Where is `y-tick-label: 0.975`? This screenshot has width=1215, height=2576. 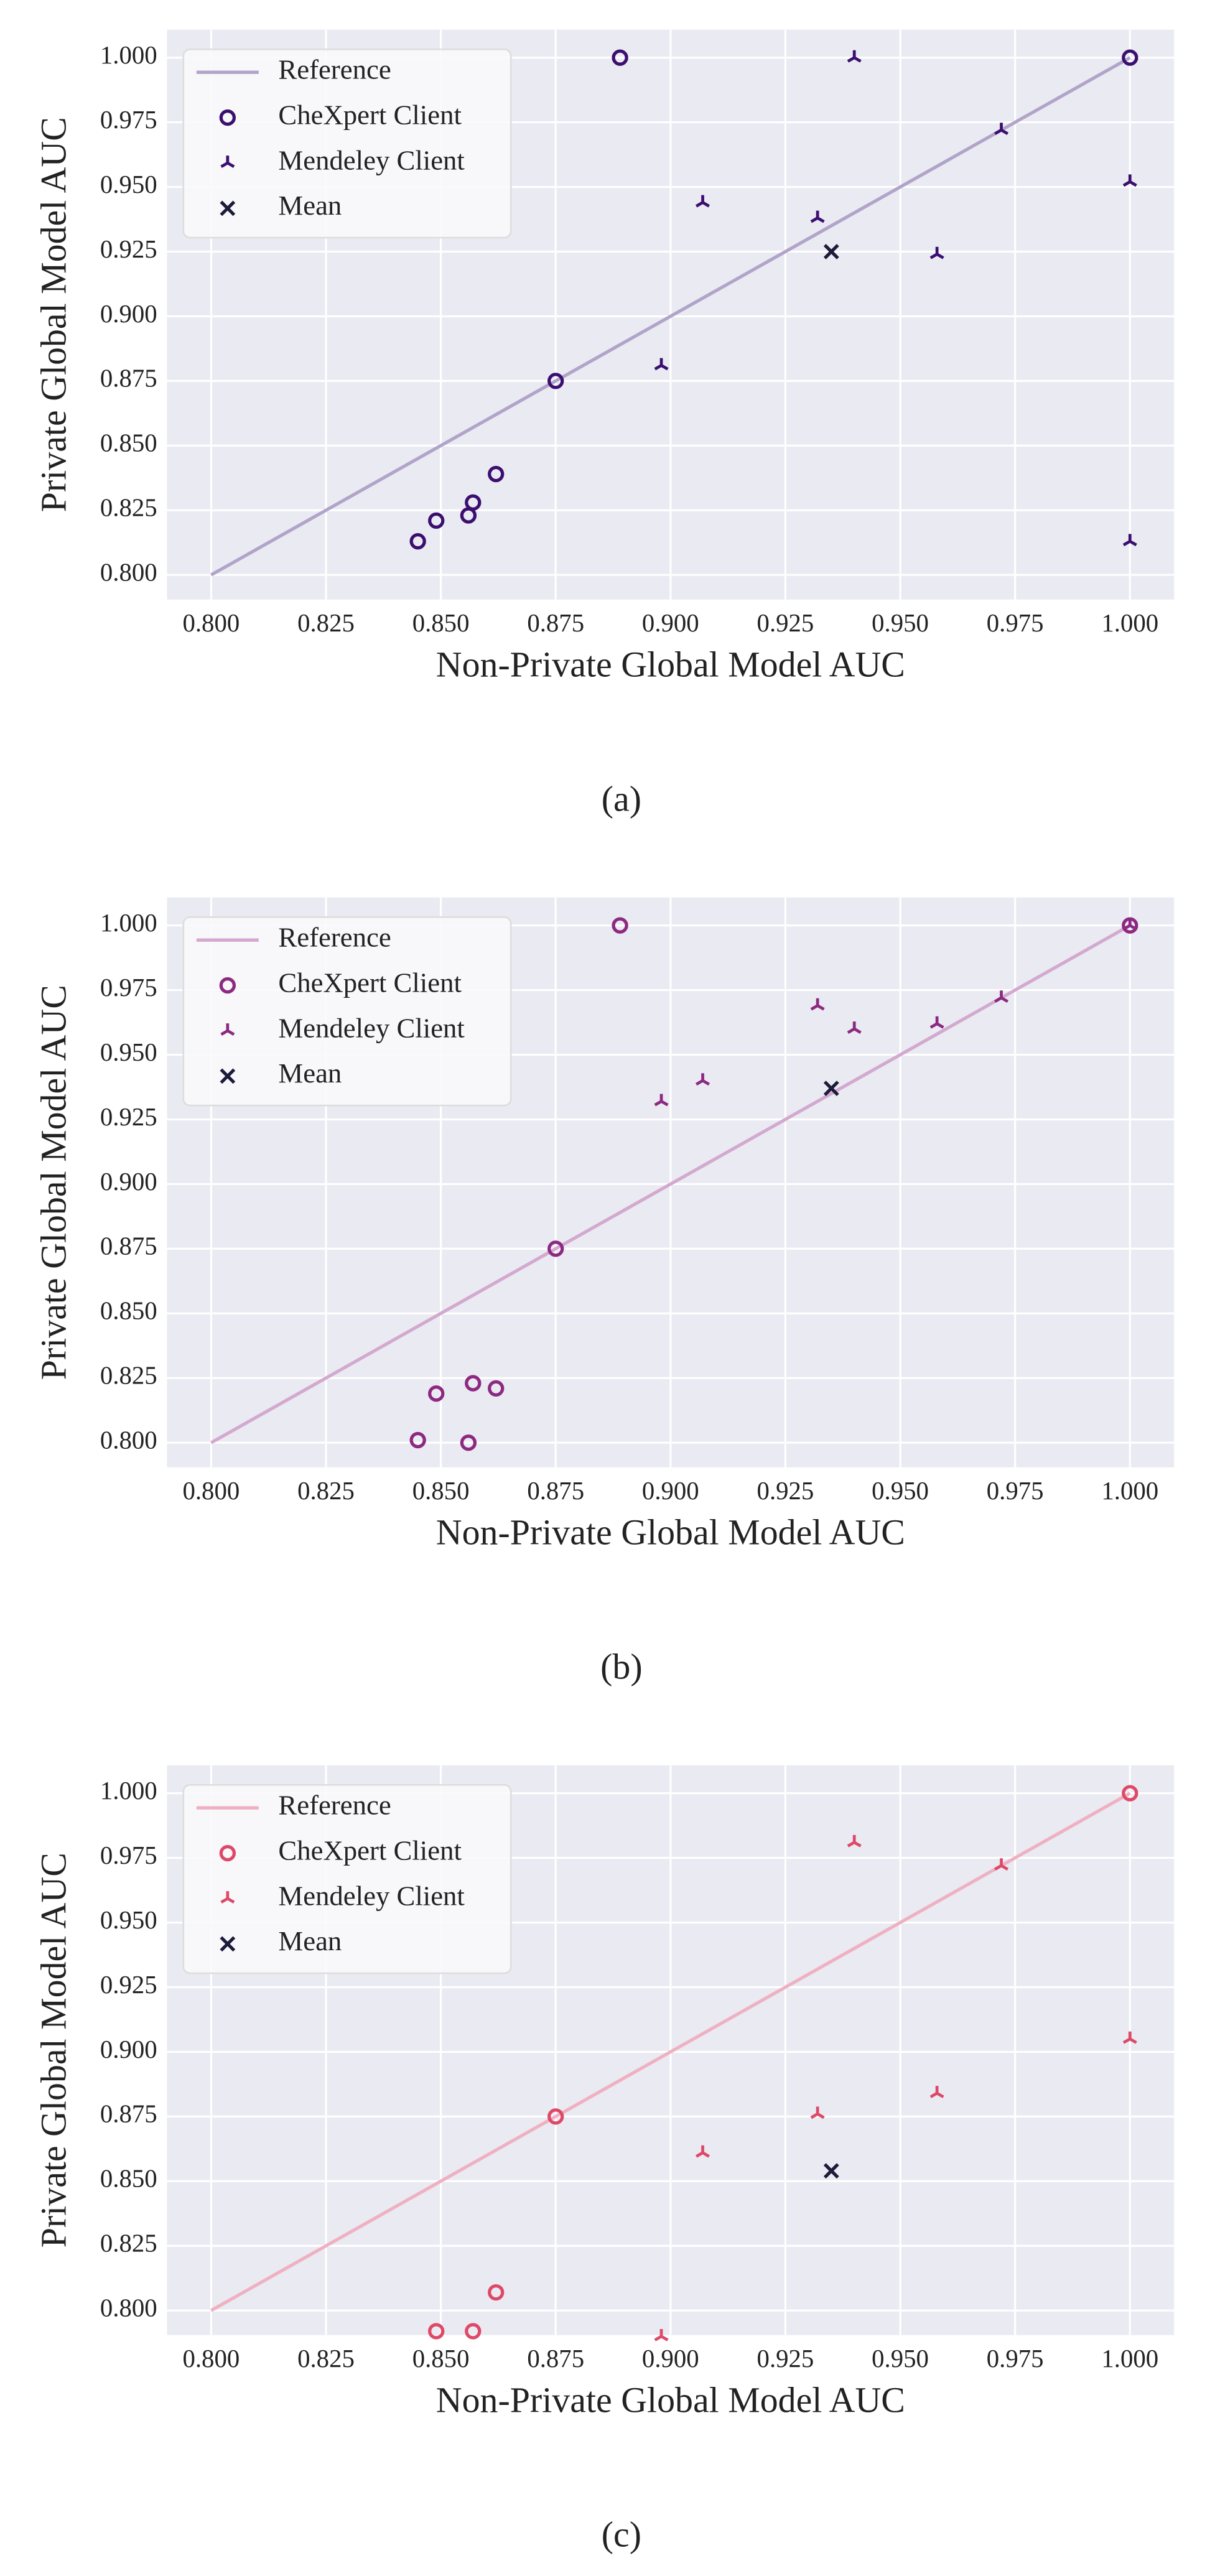 y-tick-label: 0.975 is located at coordinates (128, 988).